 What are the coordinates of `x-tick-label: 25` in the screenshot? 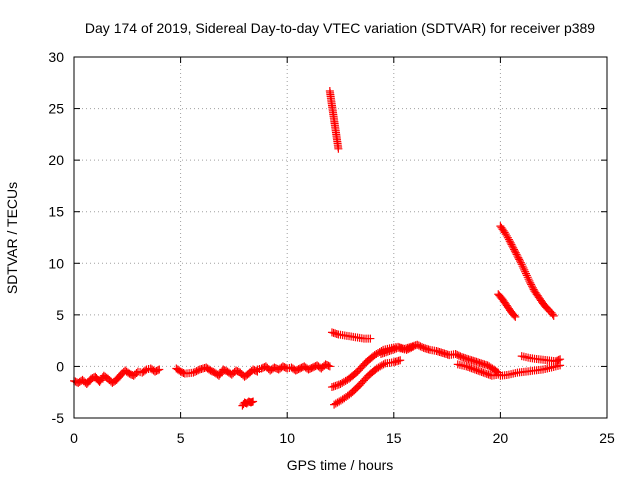 It's located at (607, 438).